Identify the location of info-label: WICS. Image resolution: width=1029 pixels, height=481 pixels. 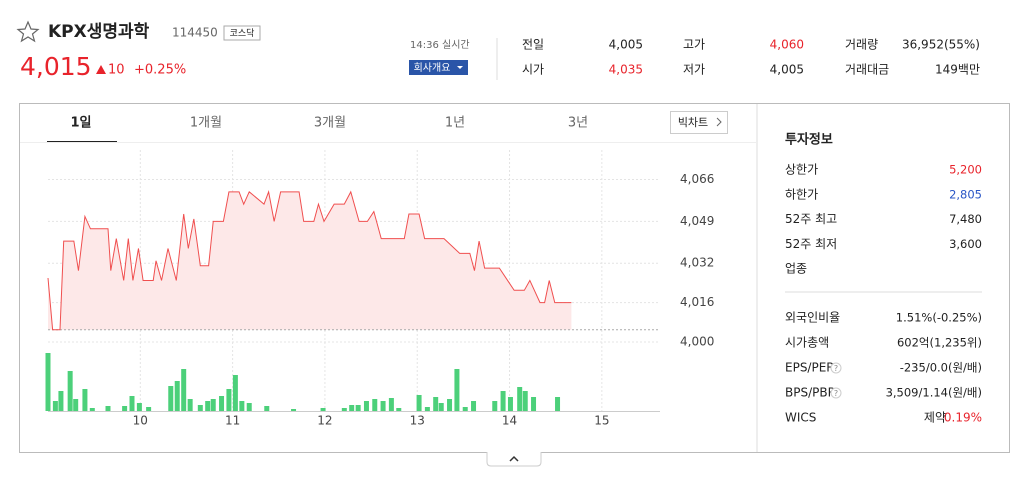
(800, 418).